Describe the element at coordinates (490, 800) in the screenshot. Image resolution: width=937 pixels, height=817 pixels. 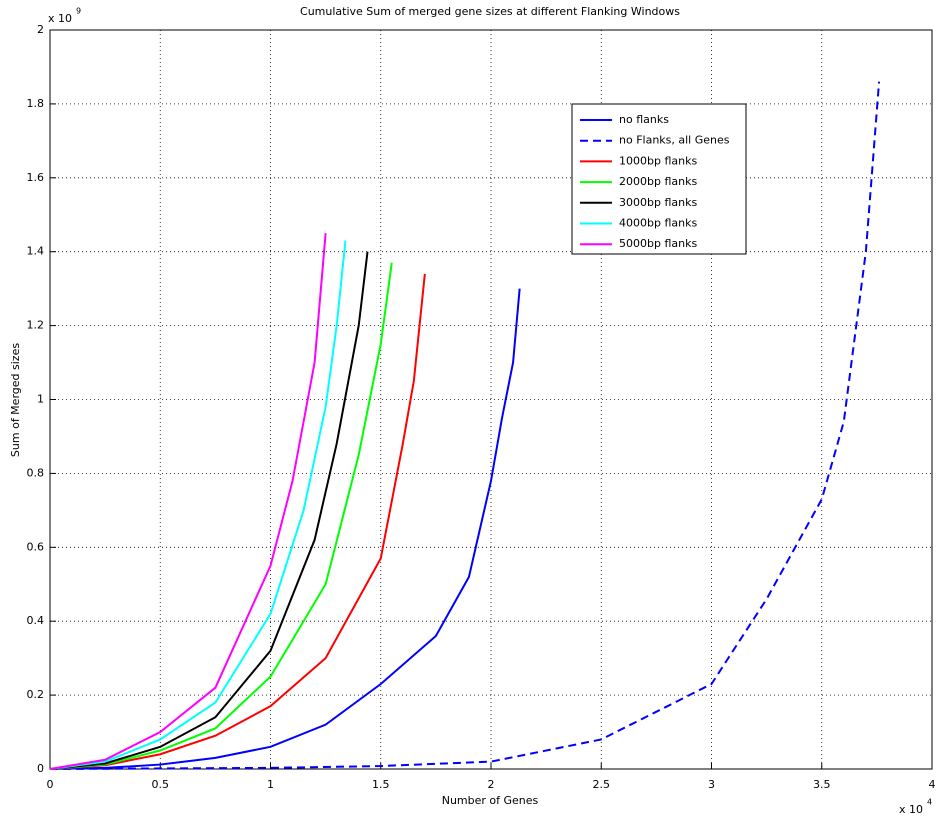
I see `x-axis-label: Number of Genes` at that location.